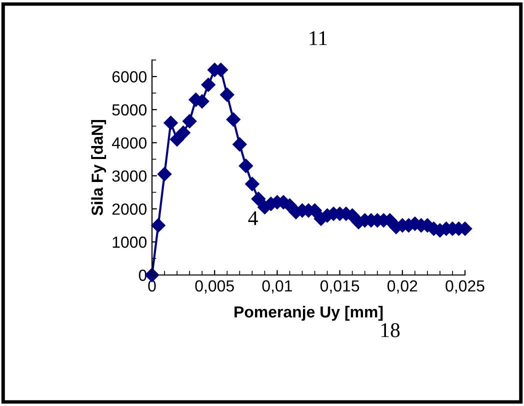 The height and width of the screenshot is (406, 524). Describe the element at coordinates (214, 287) in the screenshot. I see `x-tick-label: 0,005` at that location.